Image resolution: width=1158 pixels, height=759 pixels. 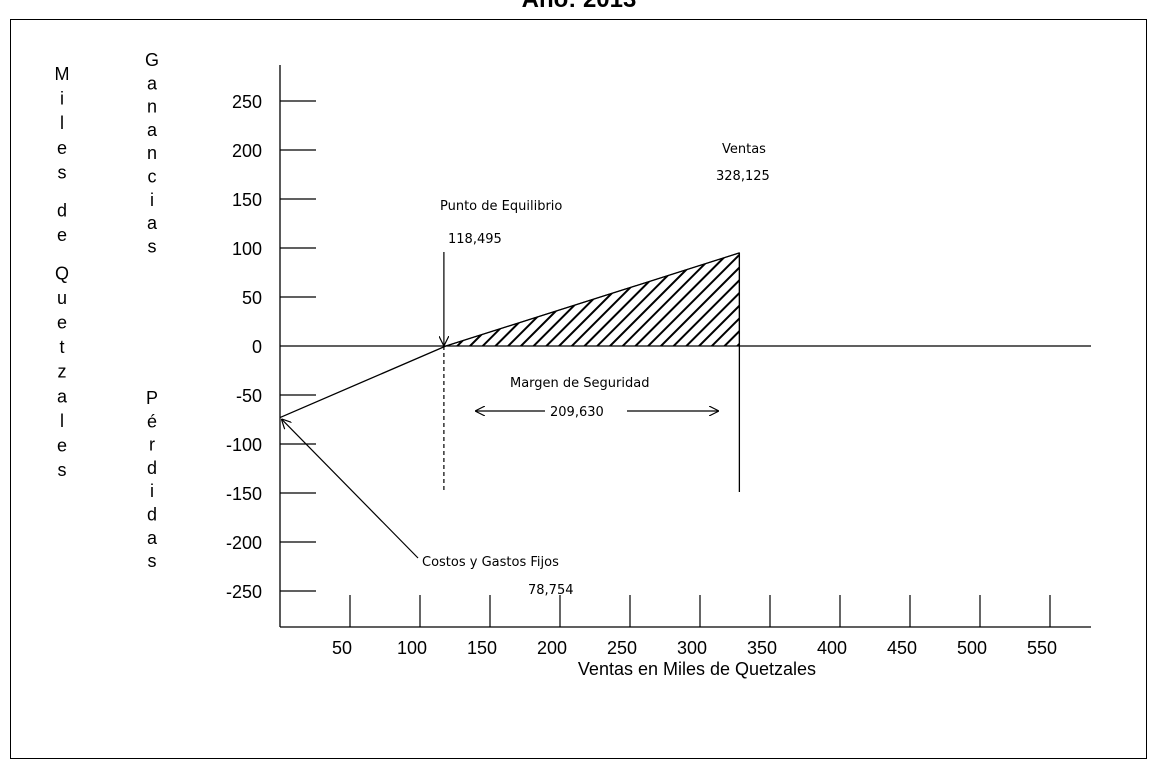 What do you see at coordinates (579, 7) in the screenshot?
I see `chart-title: Año: 2013` at bounding box center [579, 7].